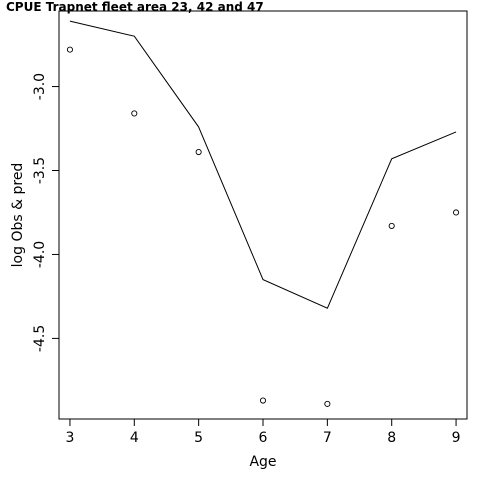  I want to click on x-tick-label: 8, so click(391, 438).